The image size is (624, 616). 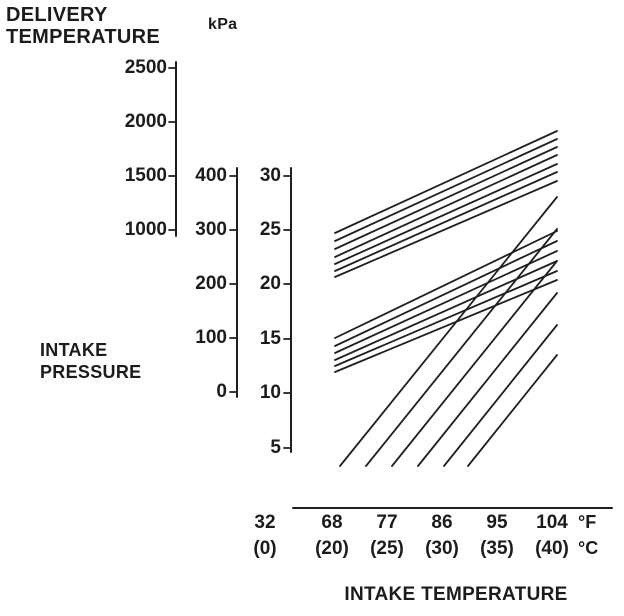 What do you see at coordinates (332, 522) in the screenshot?
I see `x-tick-label-f: 68` at bounding box center [332, 522].